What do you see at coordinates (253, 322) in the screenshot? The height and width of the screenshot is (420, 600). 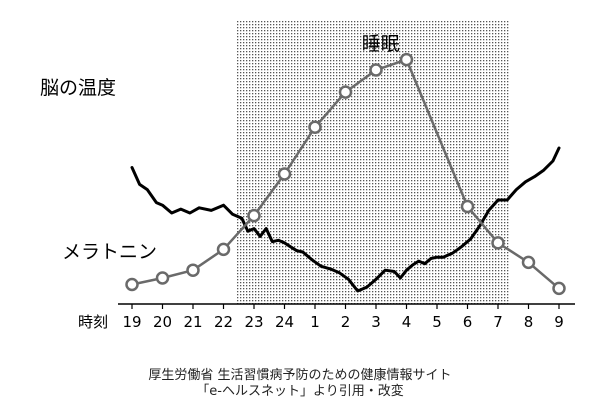 I see `x-tick-label: 23` at bounding box center [253, 322].